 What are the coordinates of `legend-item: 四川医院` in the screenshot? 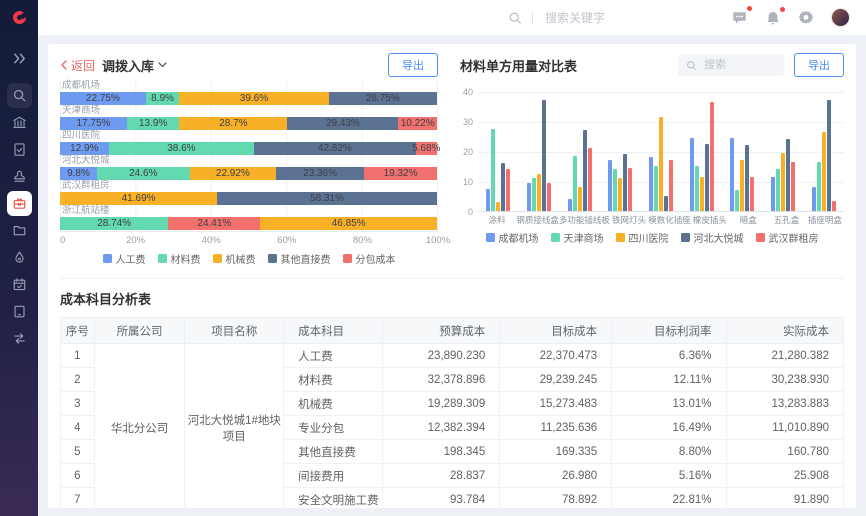 It's located at (642, 237).